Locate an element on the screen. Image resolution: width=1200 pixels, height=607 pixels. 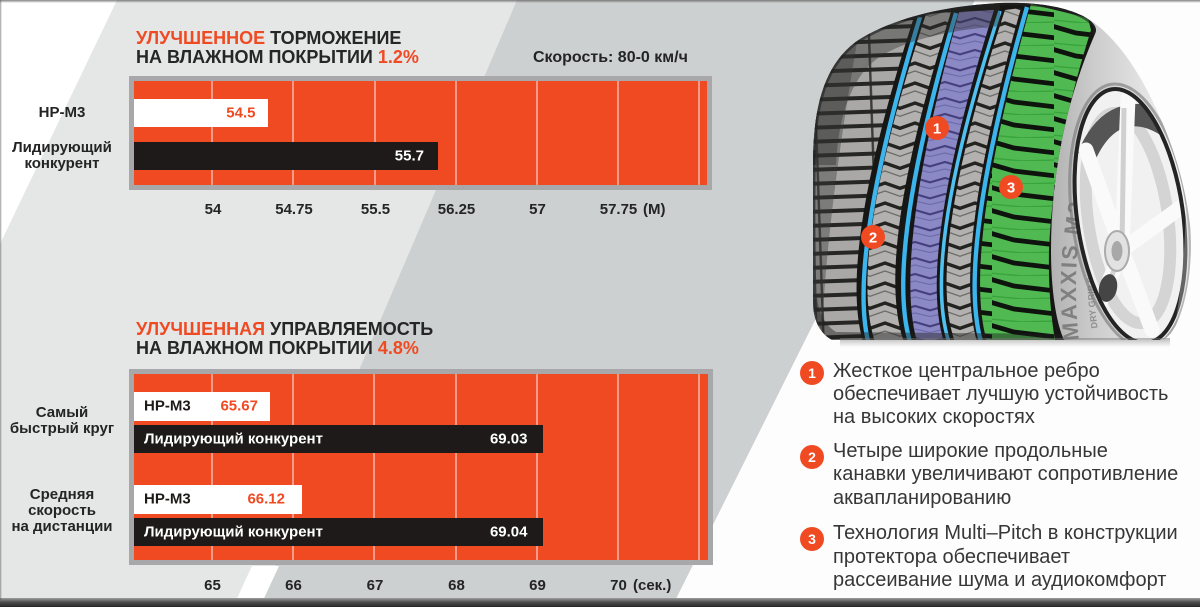
svg-text: 2 is located at coordinates (873, 238).